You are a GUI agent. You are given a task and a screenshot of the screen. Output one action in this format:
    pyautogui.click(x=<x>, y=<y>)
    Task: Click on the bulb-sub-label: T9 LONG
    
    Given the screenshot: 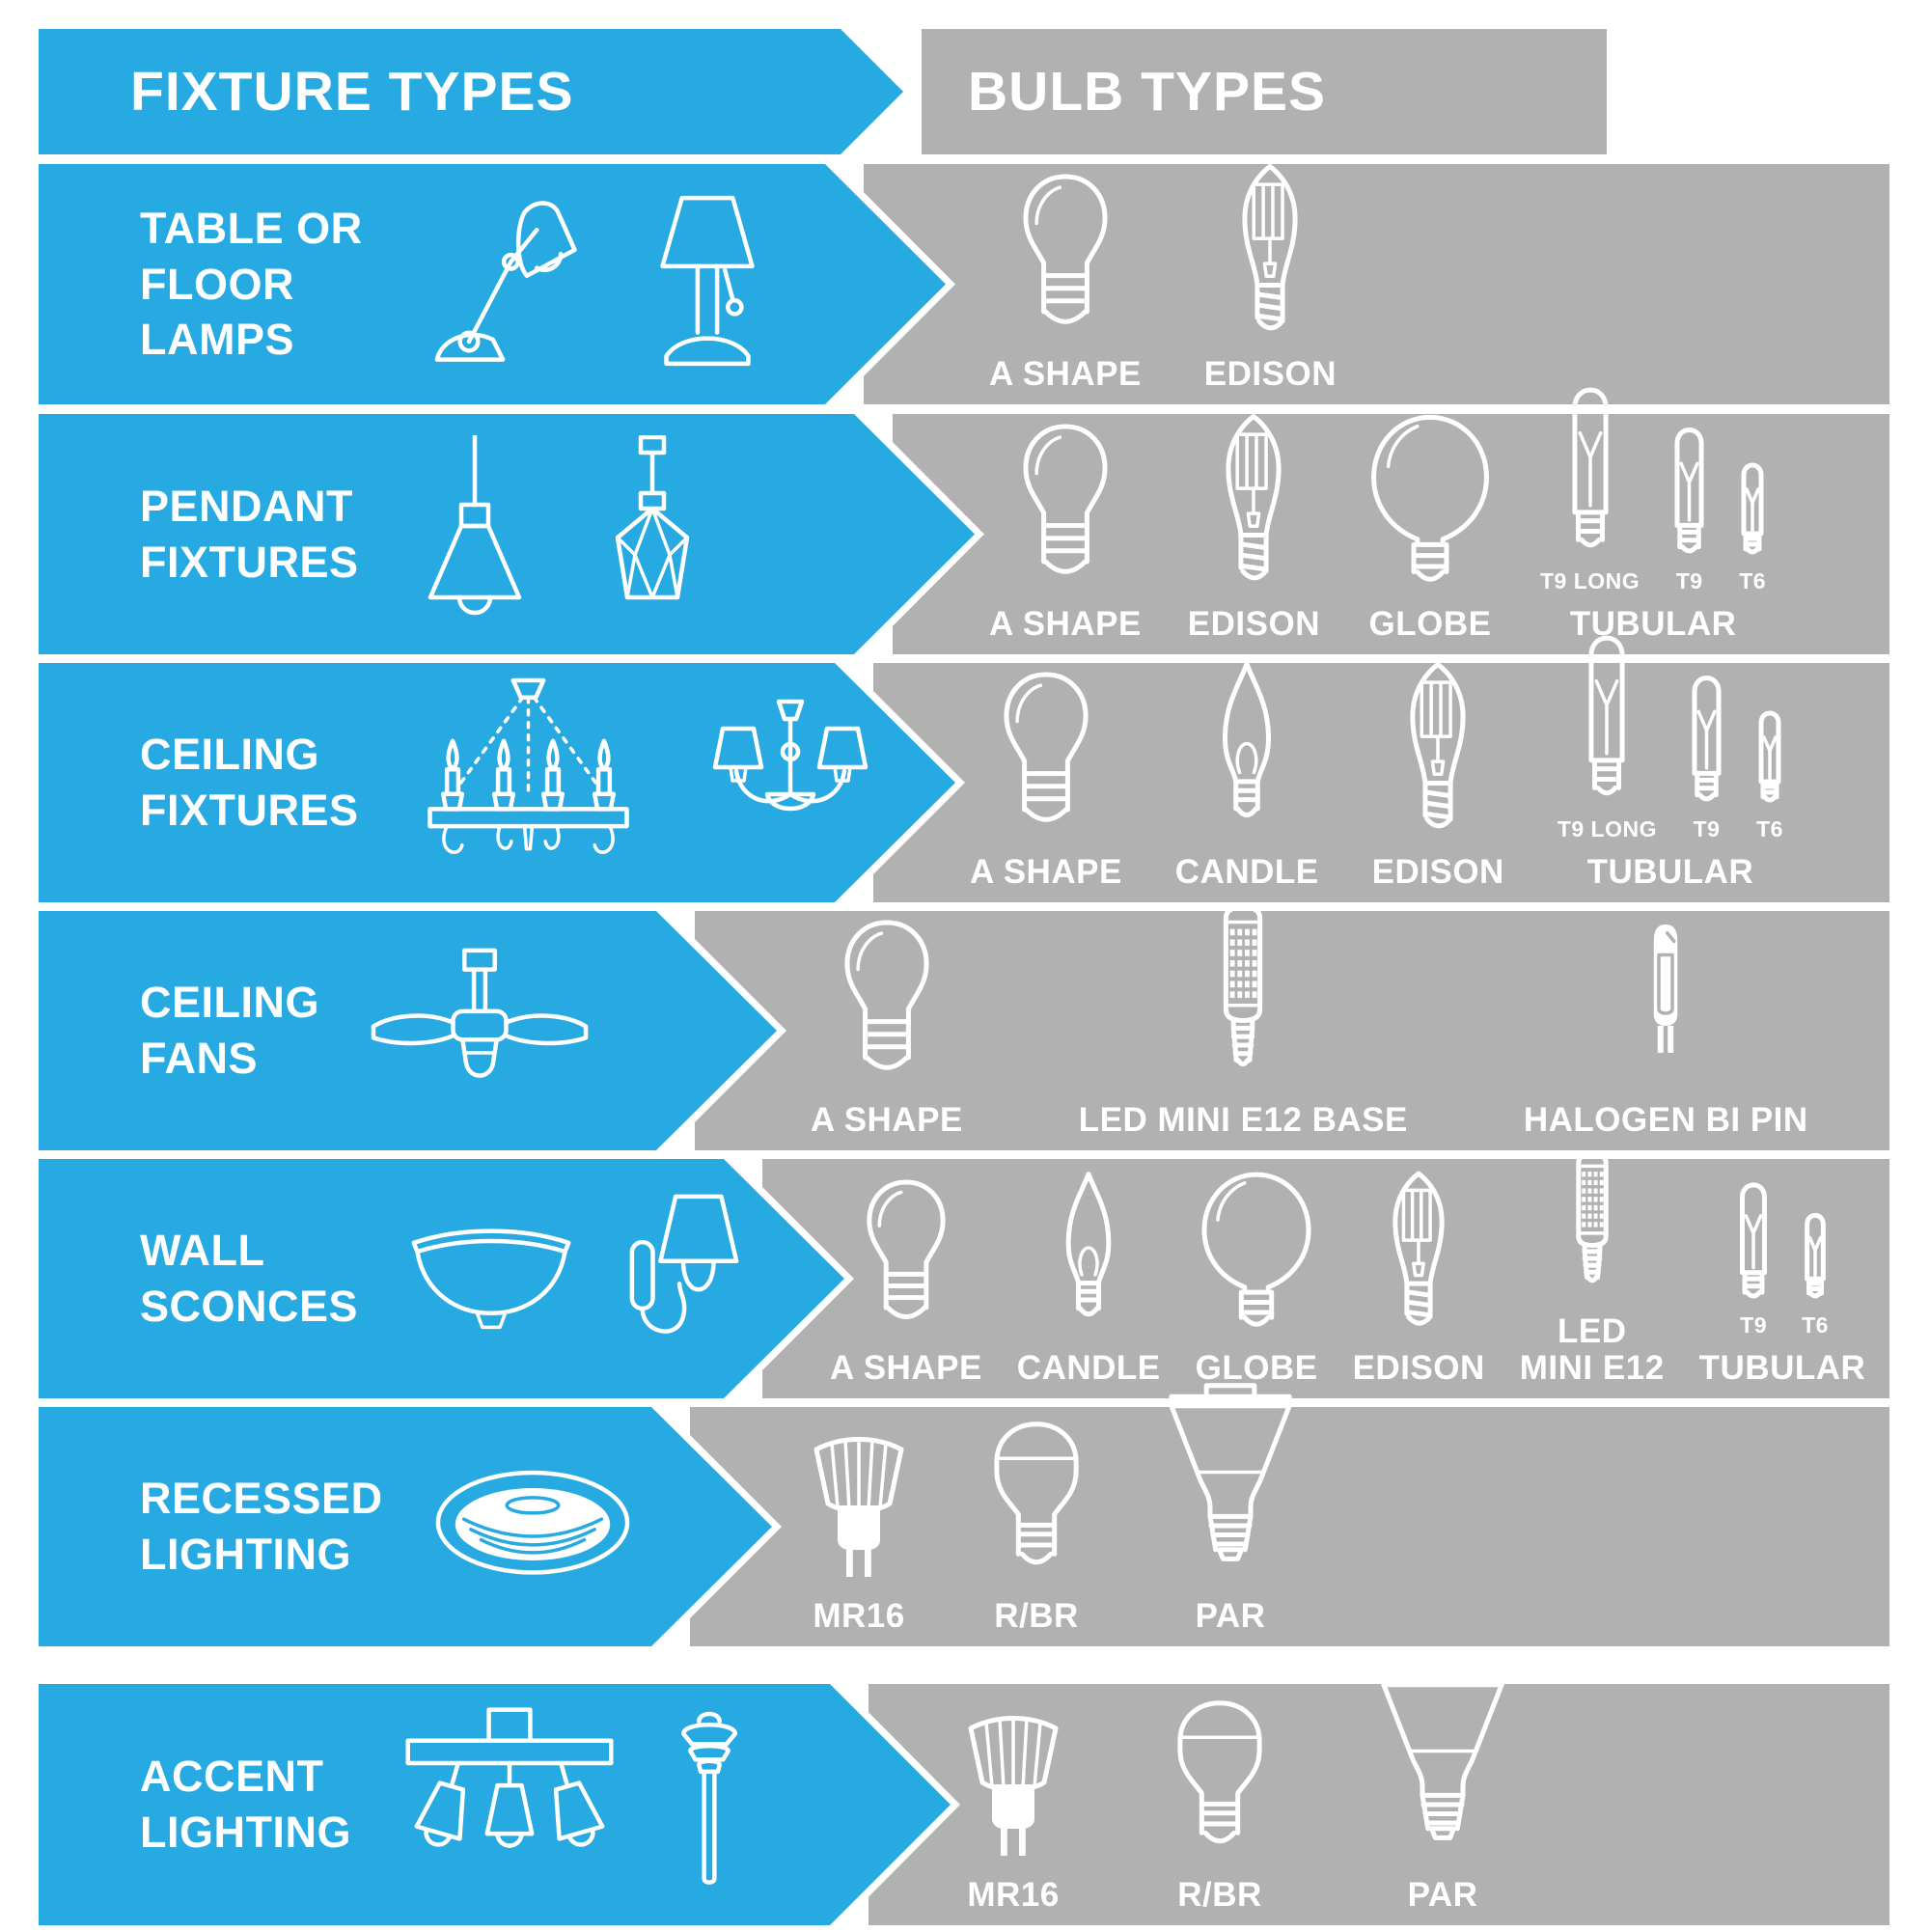 What is the action you would take?
    pyautogui.click(x=1590, y=581)
    